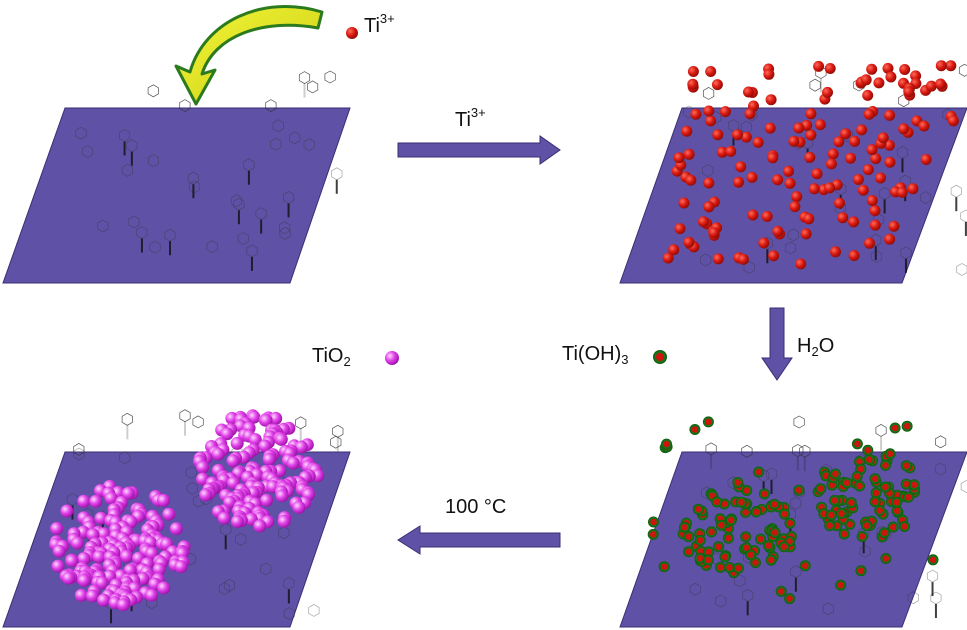 Image resolution: width=967 pixels, height=630 pixels. Describe the element at coordinates (176, 177) in the screenshot. I see `panel-substrate-initial` at that location.